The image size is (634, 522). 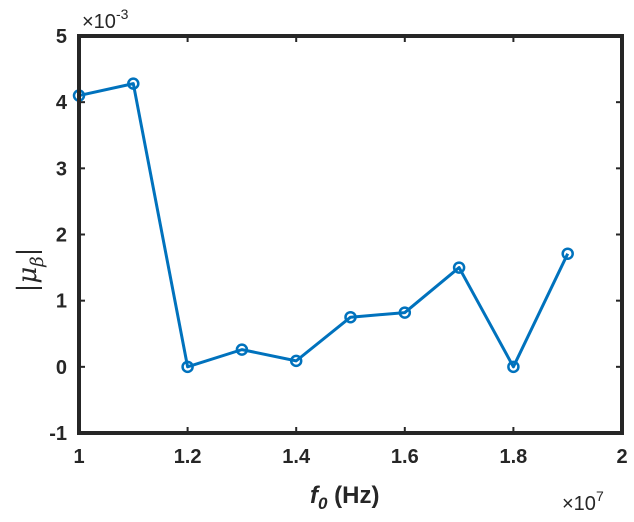 What do you see at coordinates (105, 19) in the screenshot?
I see `y-axis-multiplier: ×10⁻³` at bounding box center [105, 19].